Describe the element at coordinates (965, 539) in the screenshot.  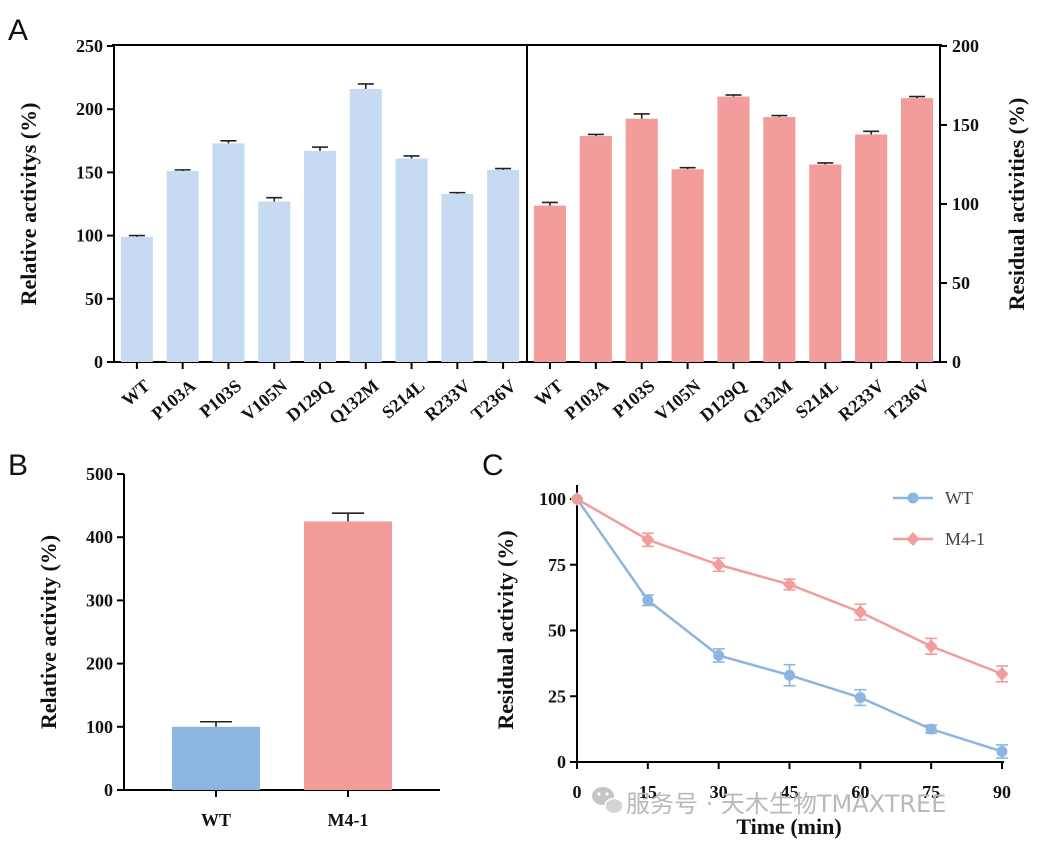
I see `c-legend-label: M4-1` at that location.